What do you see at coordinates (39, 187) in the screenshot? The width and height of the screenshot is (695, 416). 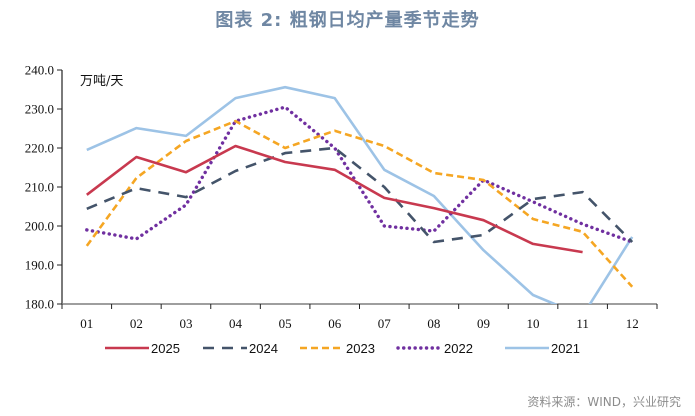 I see `y-tick-label: 210.0` at bounding box center [39, 187].